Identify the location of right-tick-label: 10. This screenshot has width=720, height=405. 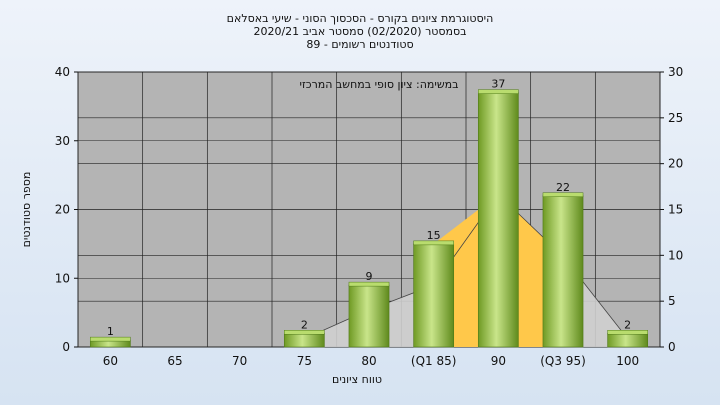
(675, 255).